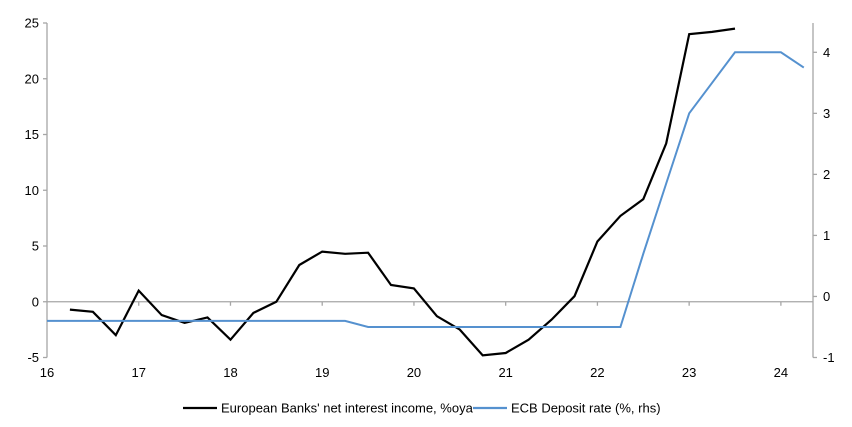  Describe the element at coordinates (829, 357) in the screenshot. I see `right-axis-tick-label: -1` at that location.